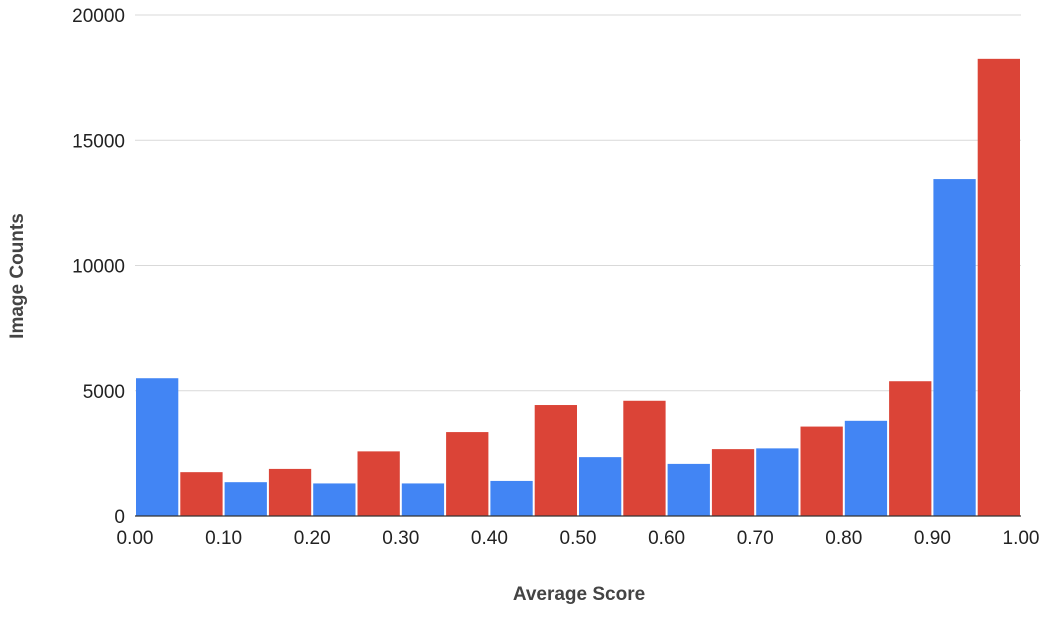 The height and width of the screenshot is (618, 1047). I want to click on x-tick-label: 0.90, so click(932, 538).